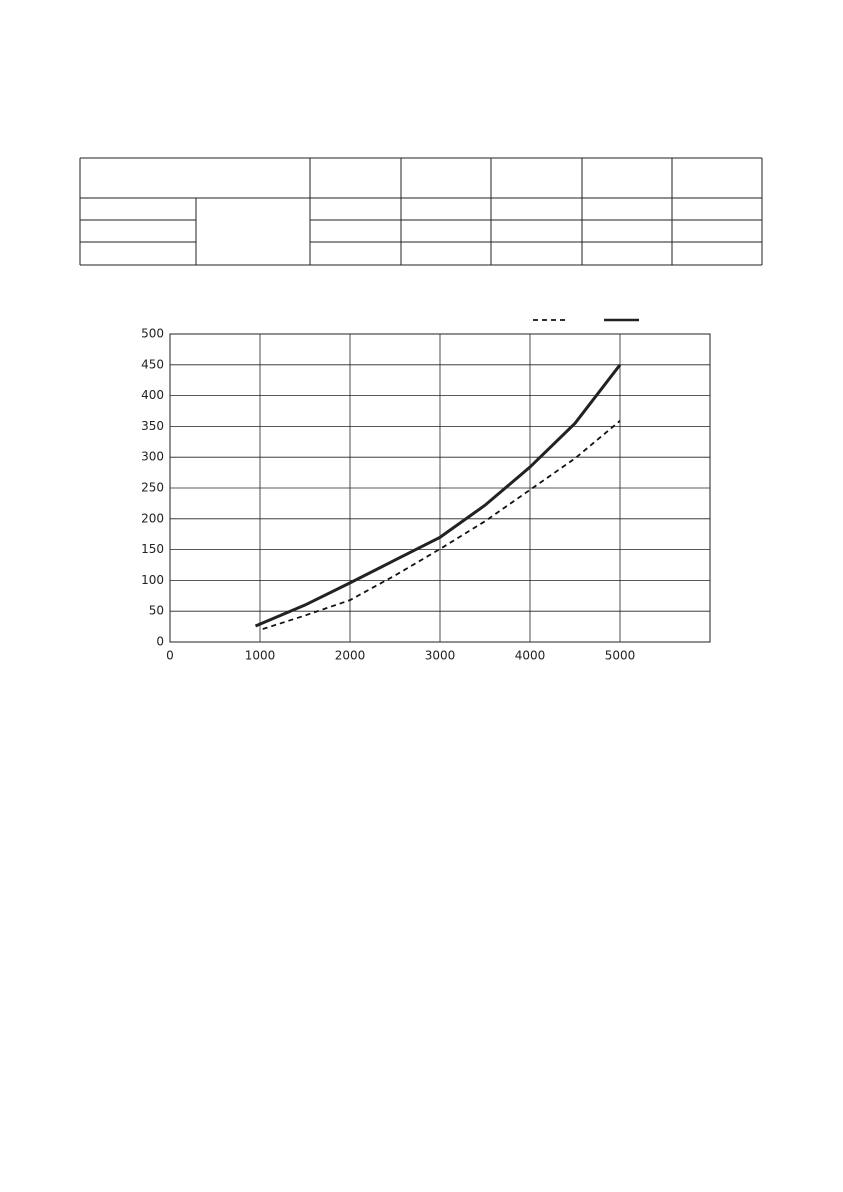 This screenshot has height=1192, width=843. Describe the element at coordinates (156, 611) in the screenshot. I see `y-tick-label: 50` at that location.